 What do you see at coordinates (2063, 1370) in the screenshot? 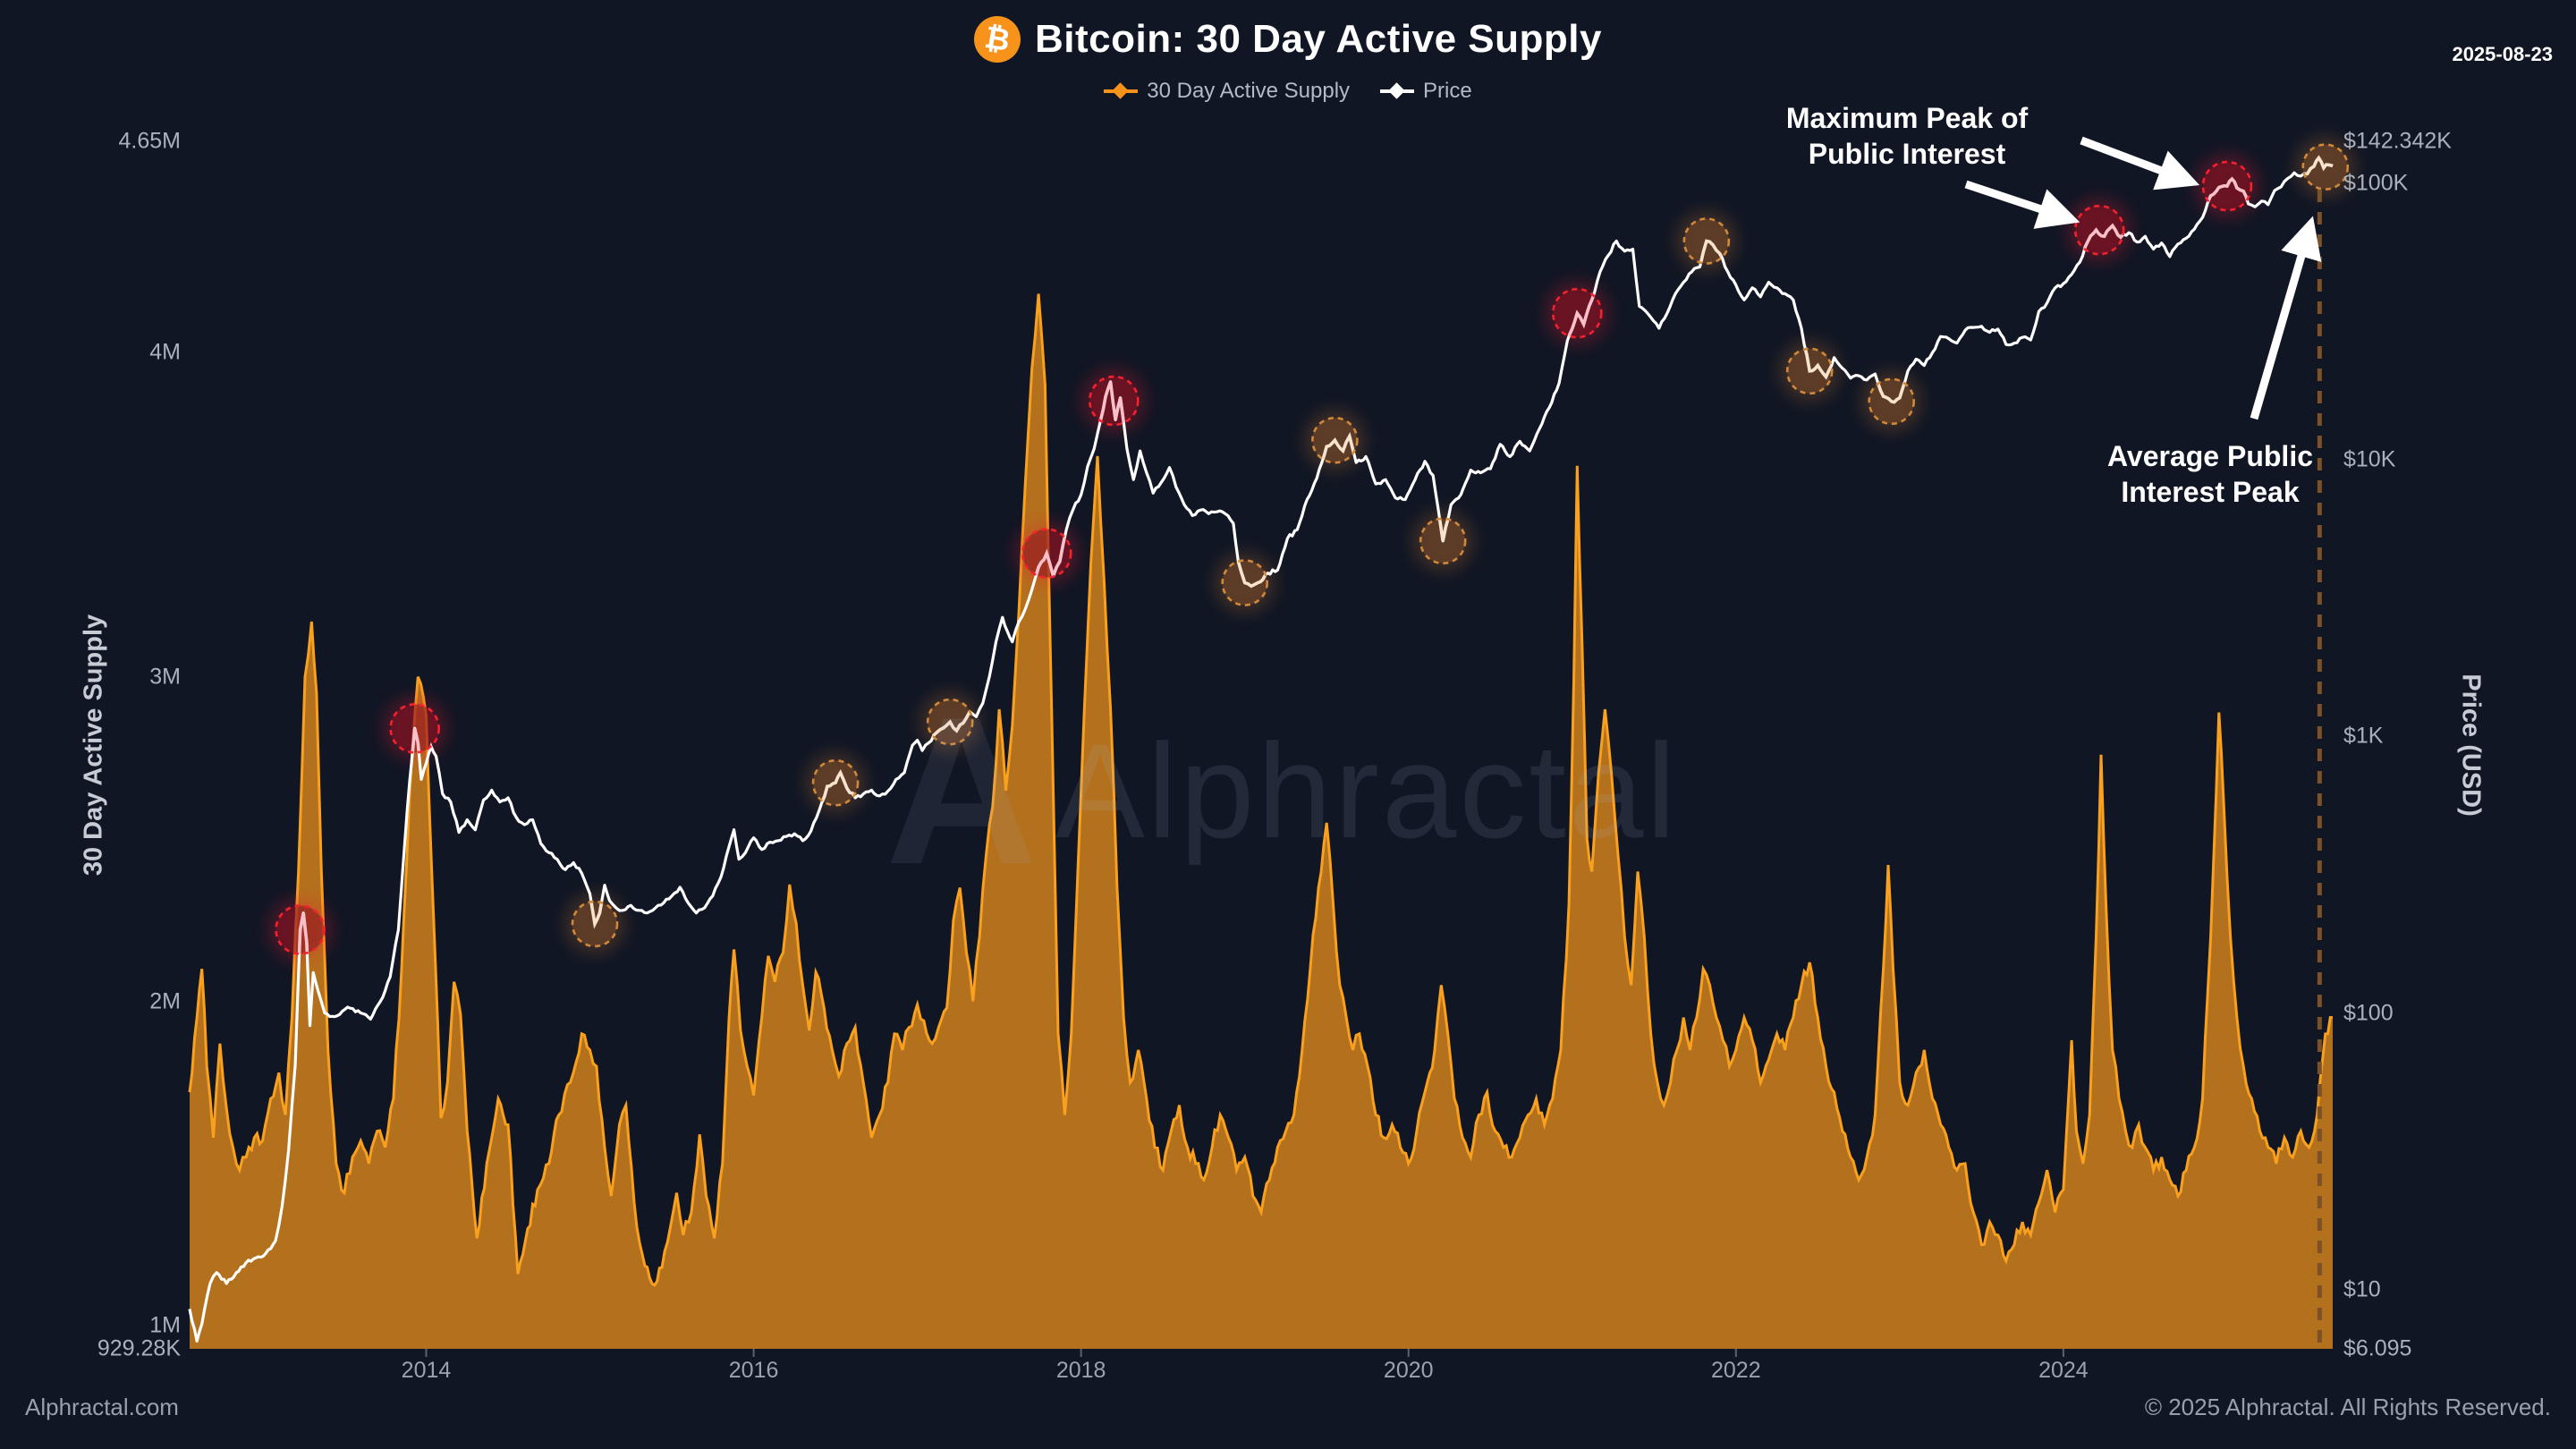
I see `x-axis-tick-label: 2024` at bounding box center [2063, 1370].